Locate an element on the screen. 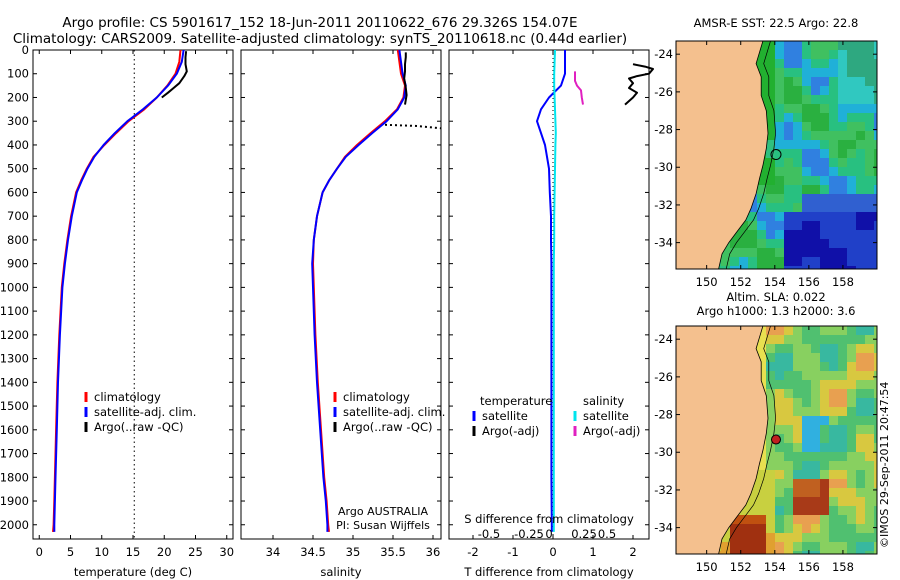 This screenshot has width=900, height=580. sla-map-title-line2: Argo h1000: 1.3 h2000: 3.6 is located at coordinates (776, 311).